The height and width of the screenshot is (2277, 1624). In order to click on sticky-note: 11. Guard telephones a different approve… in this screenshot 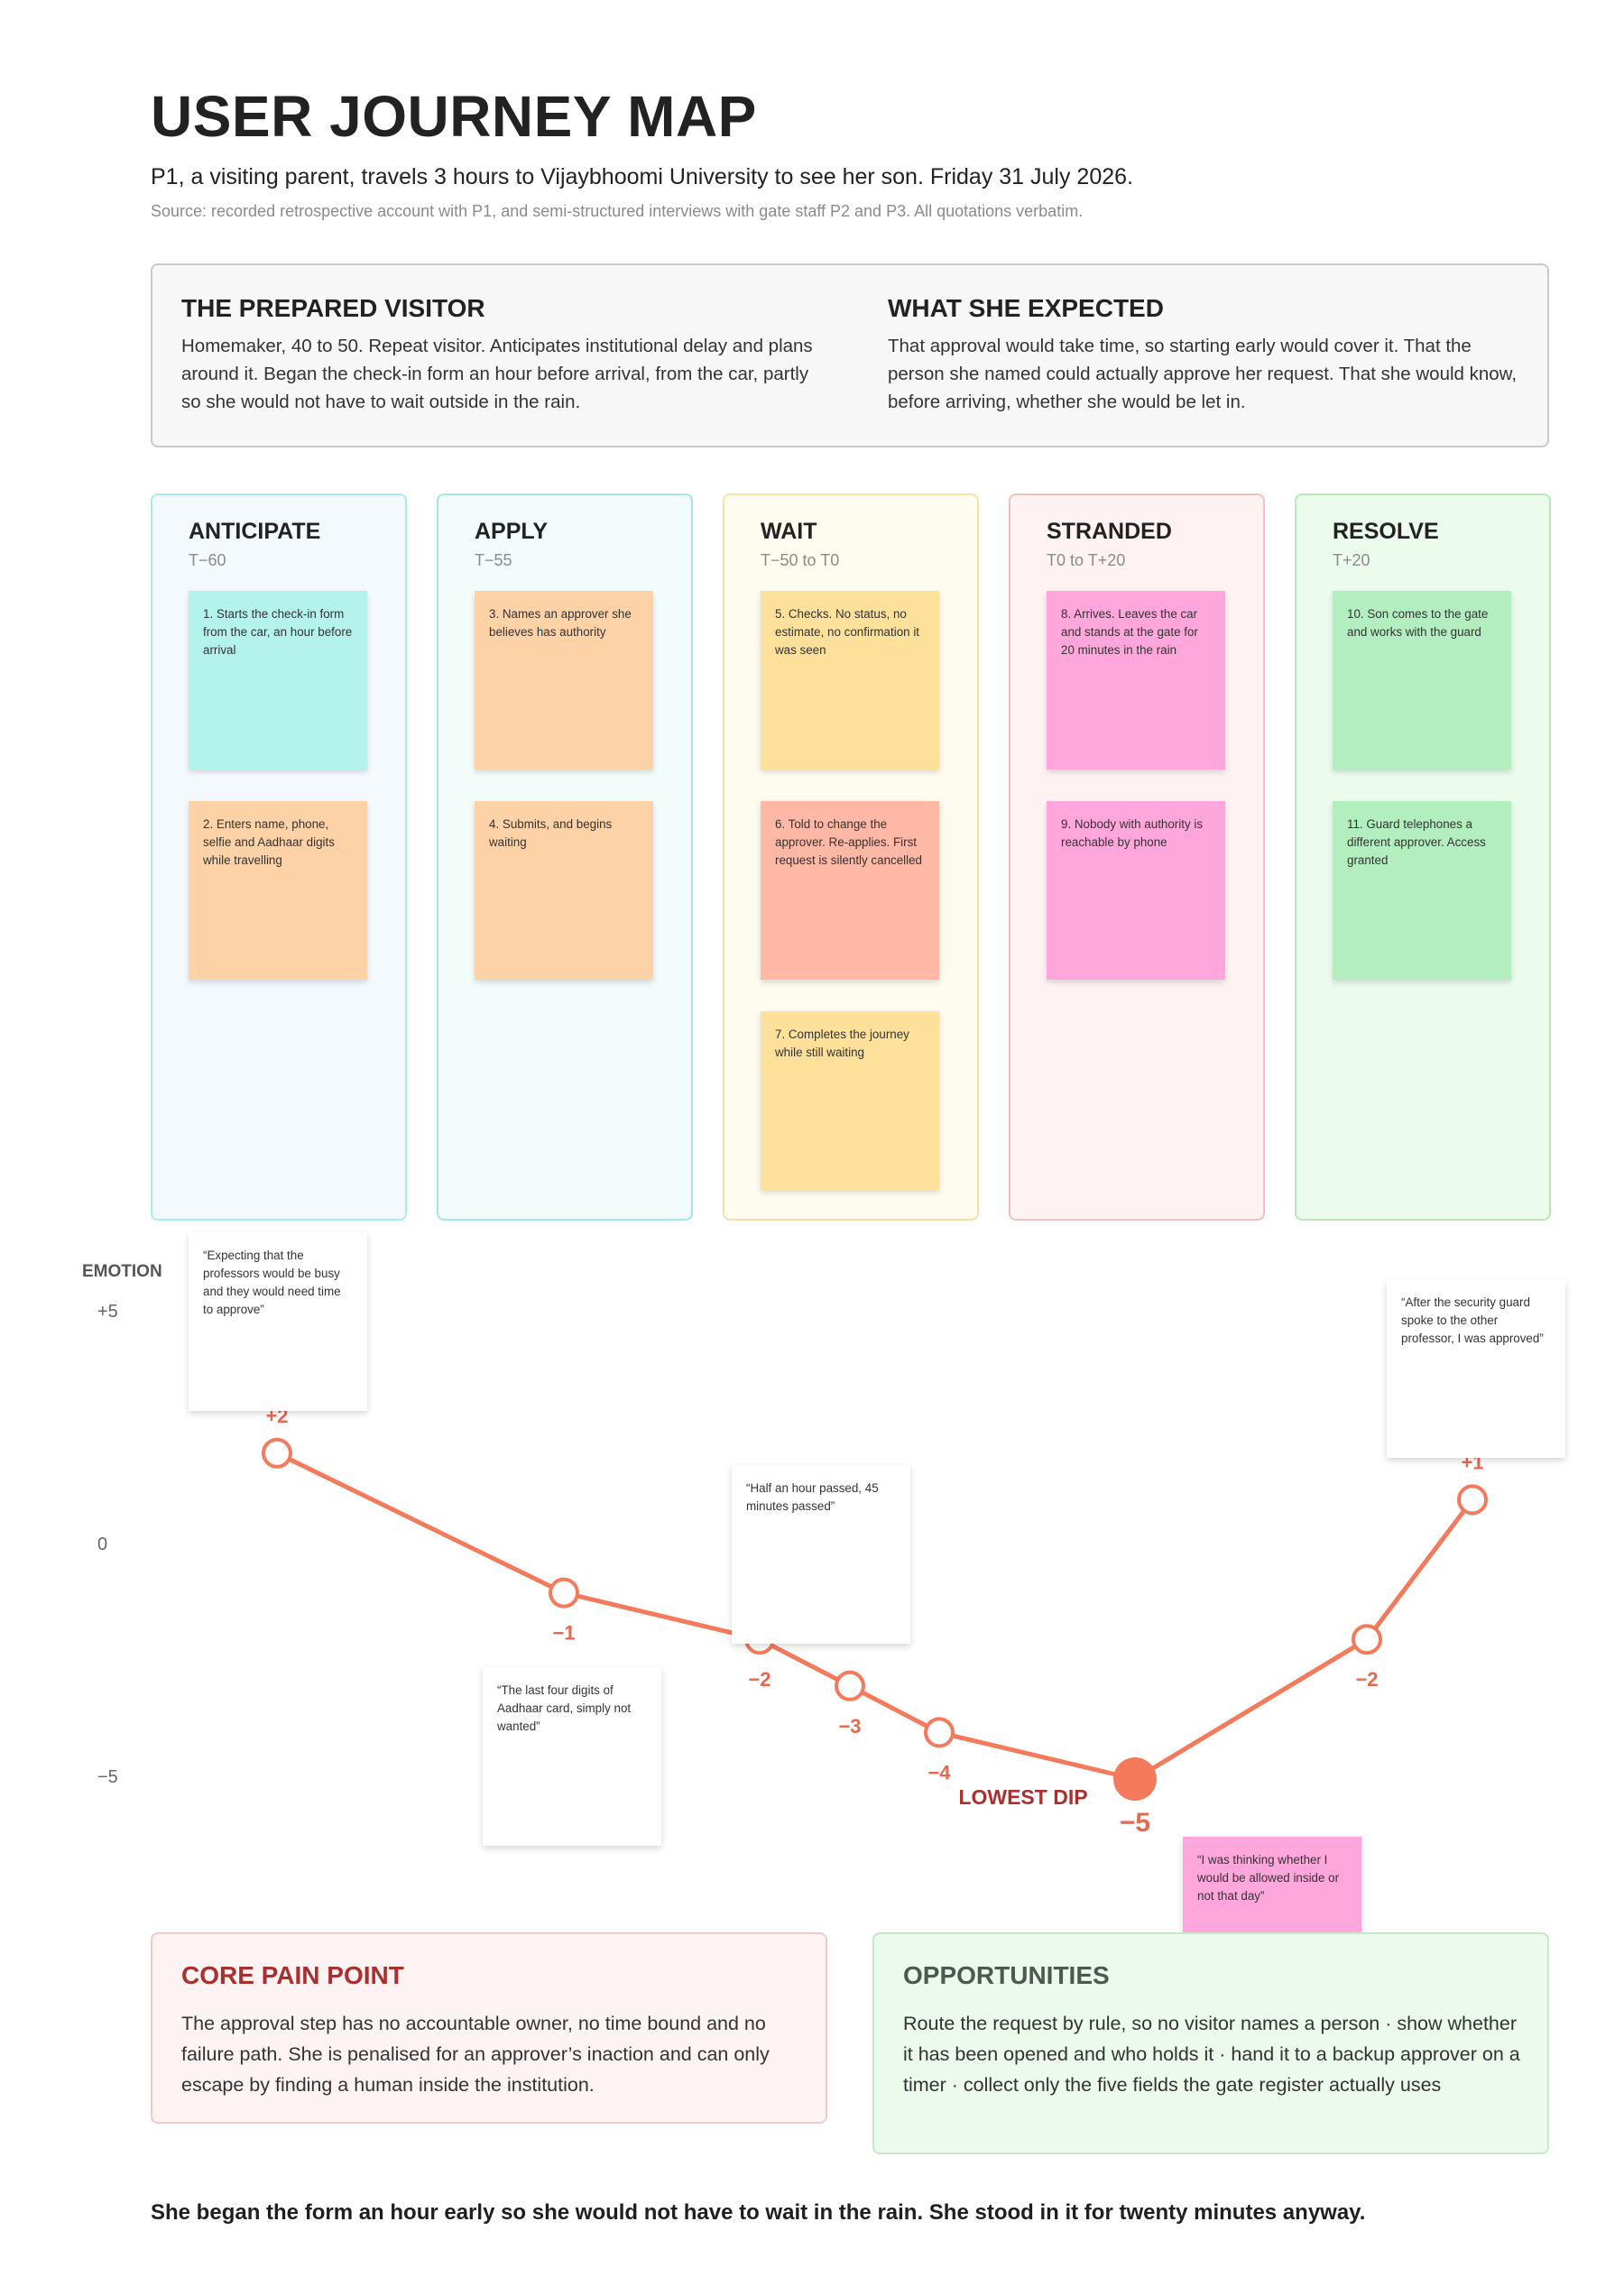, I will do `click(1422, 890)`.